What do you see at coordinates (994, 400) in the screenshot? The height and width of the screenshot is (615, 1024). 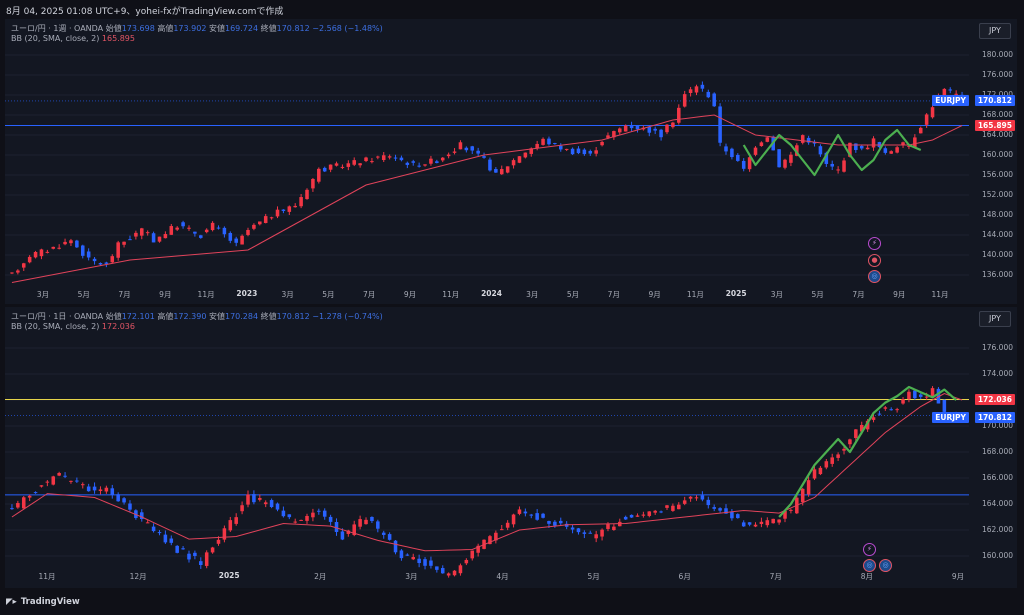 I see `bb-price-tag: 172.036` at bounding box center [994, 400].